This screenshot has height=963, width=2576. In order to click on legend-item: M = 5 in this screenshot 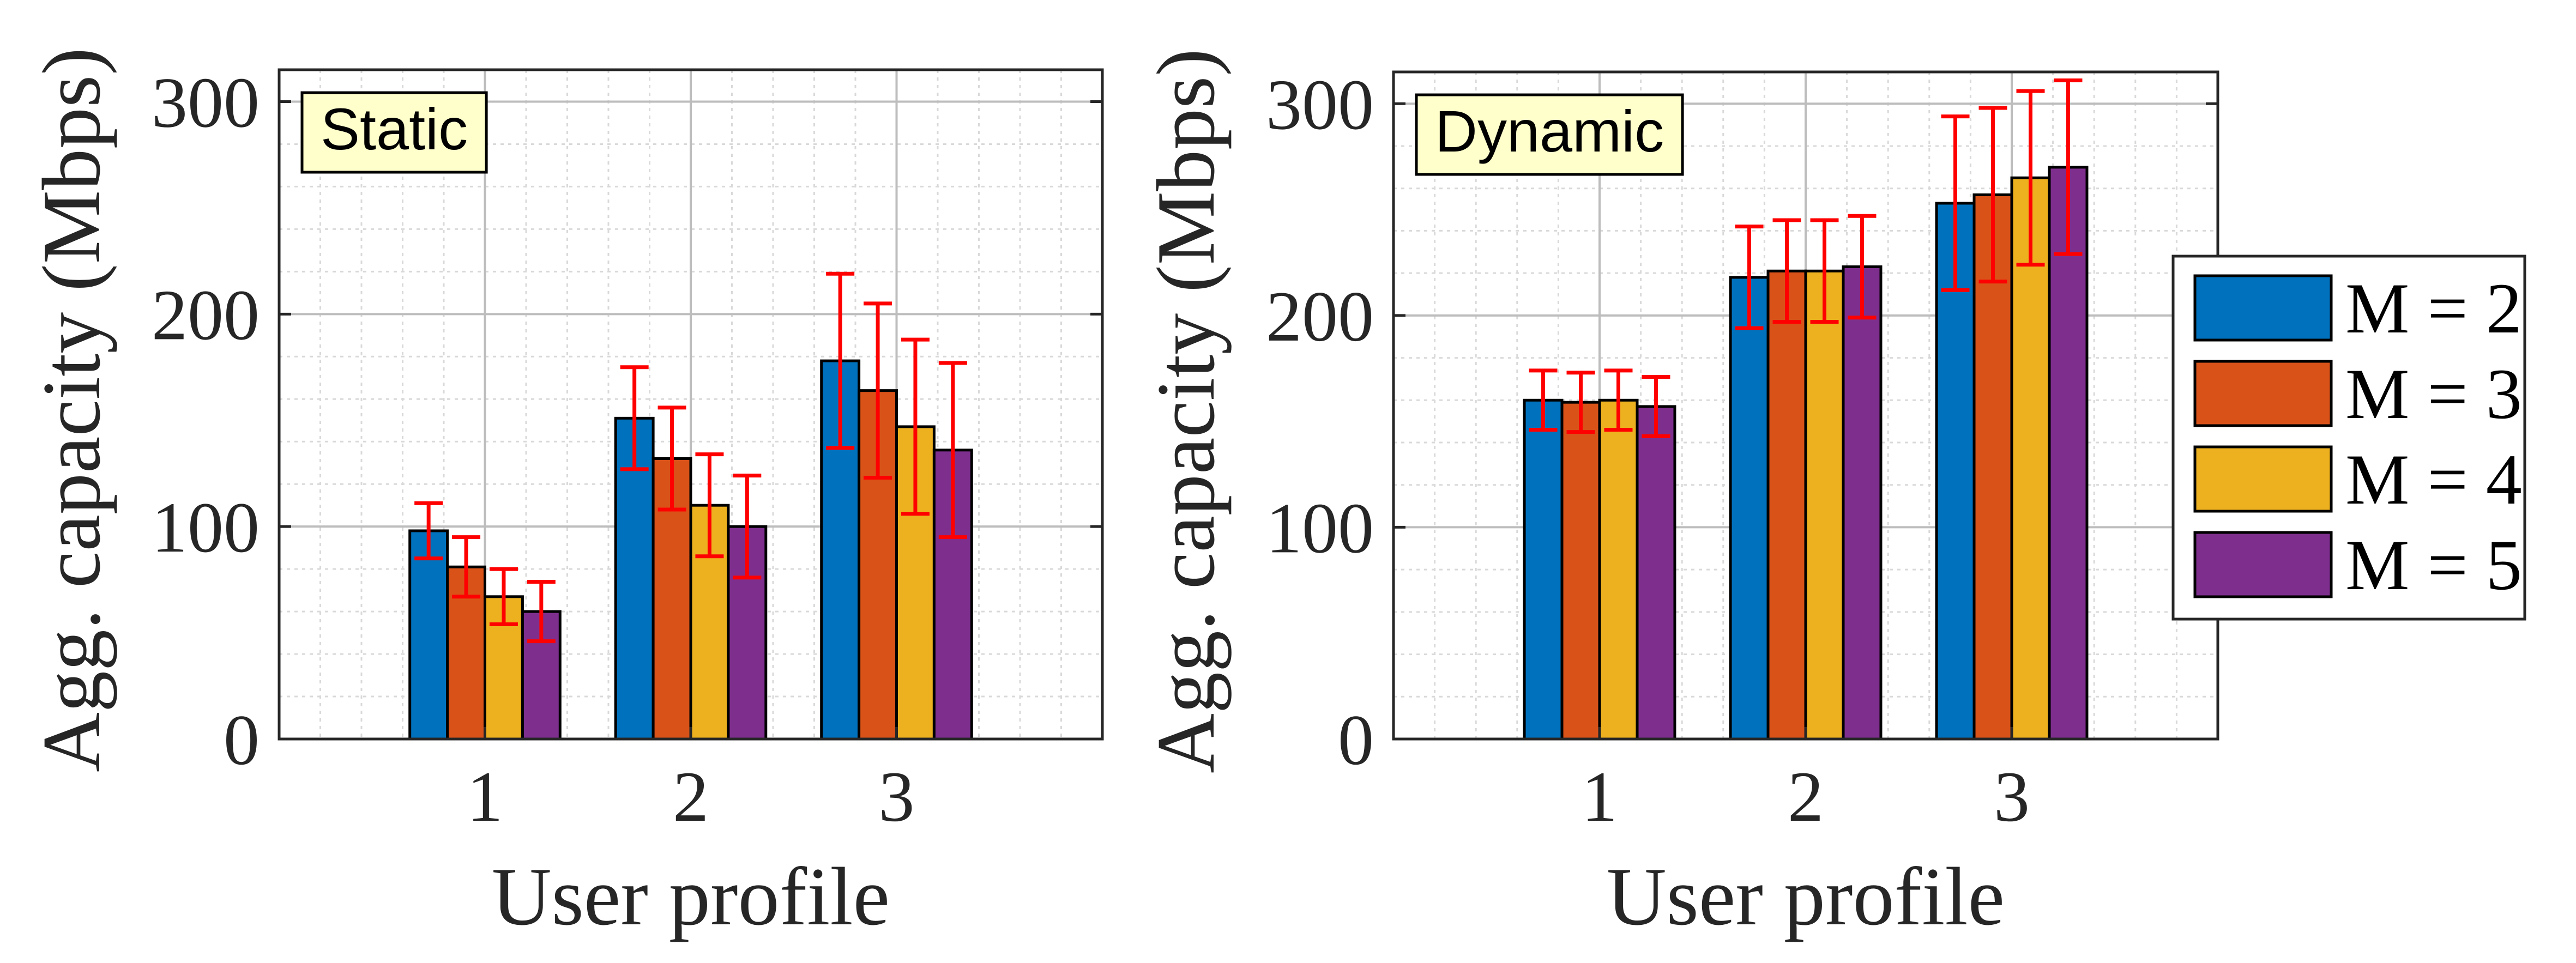, I will do `click(2357, 565)`.